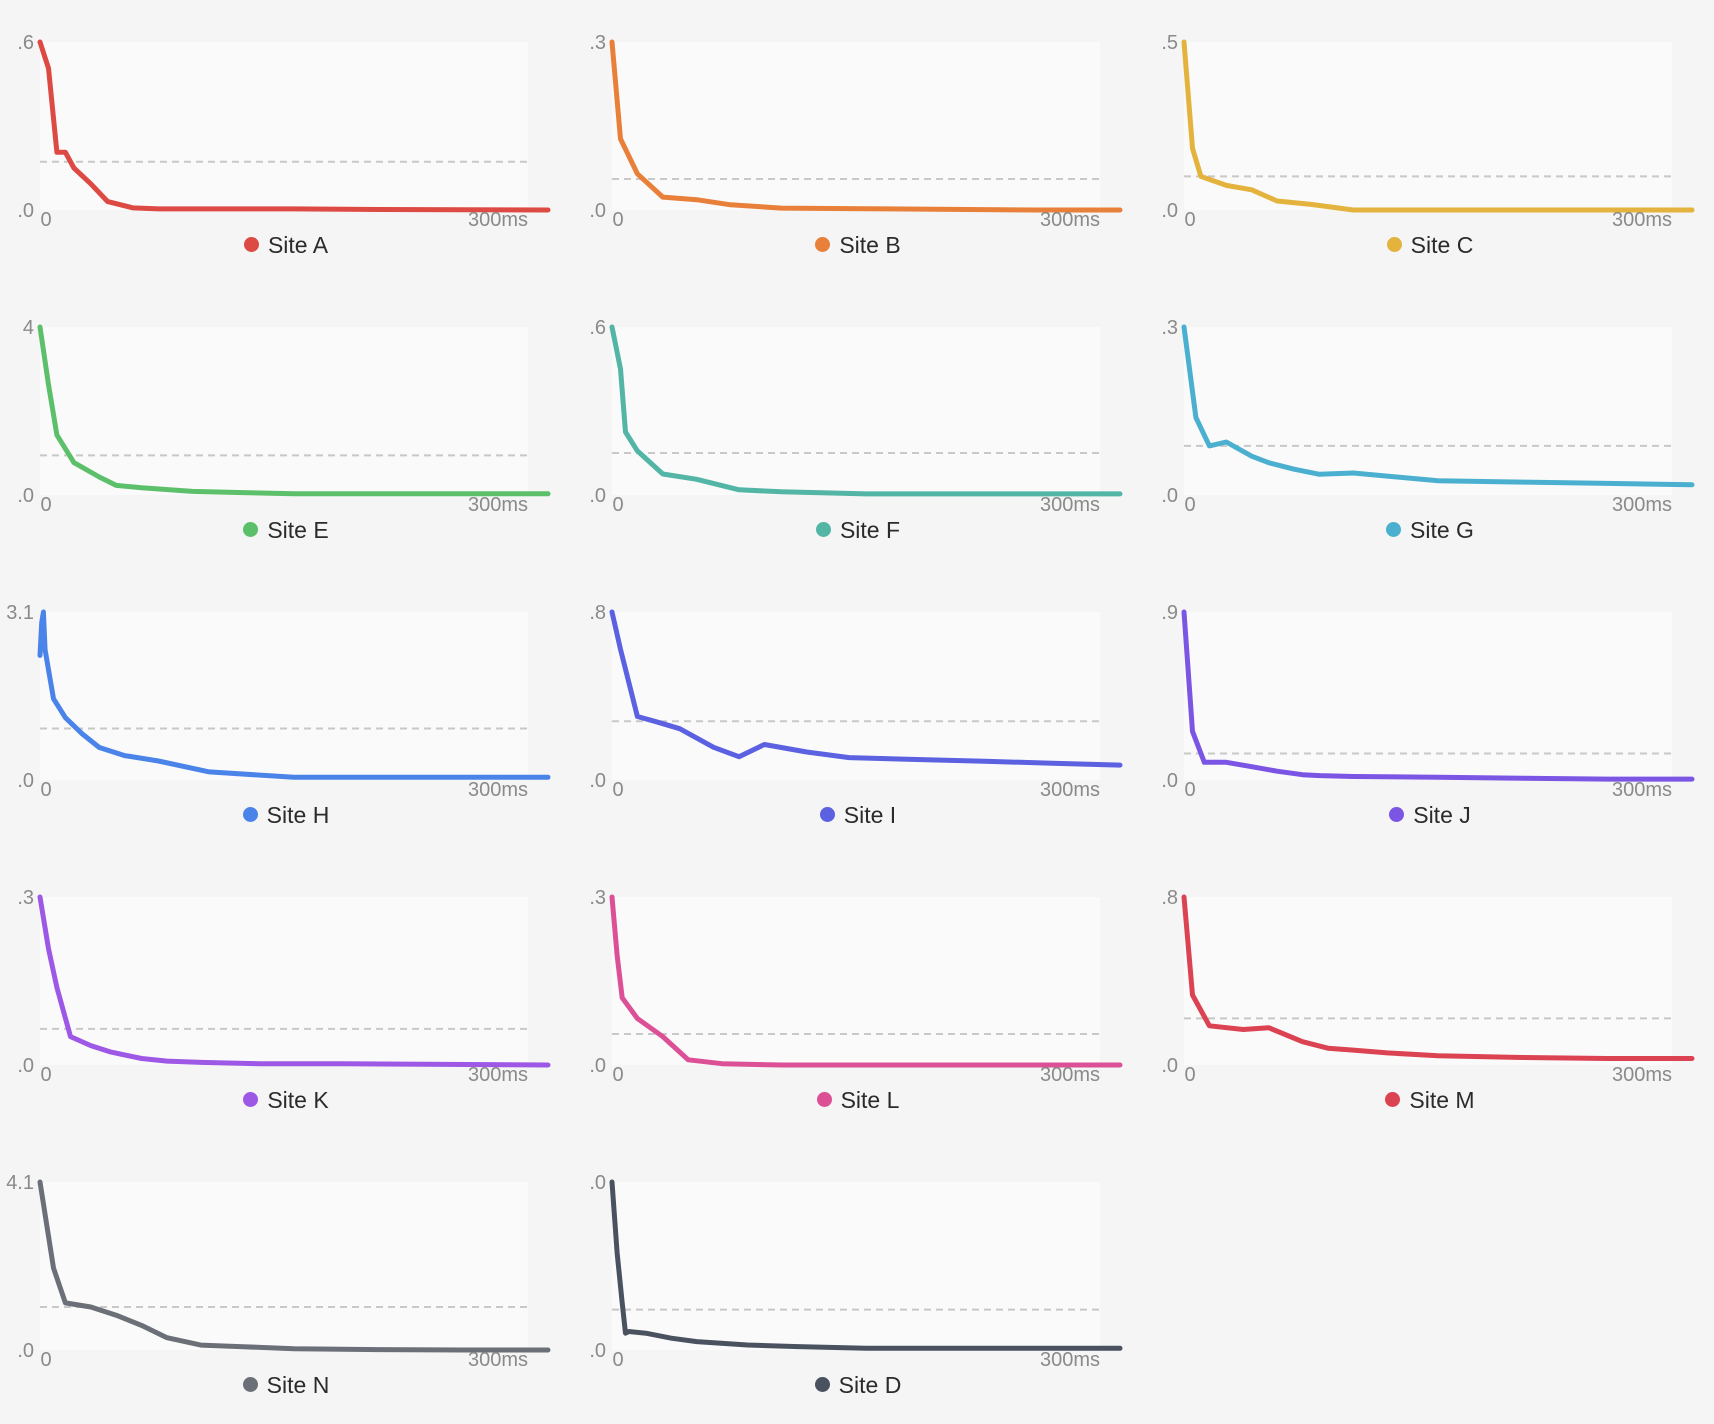 The height and width of the screenshot is (1424, 1714). I want to click on series-line-site-b, so click(866, 126).